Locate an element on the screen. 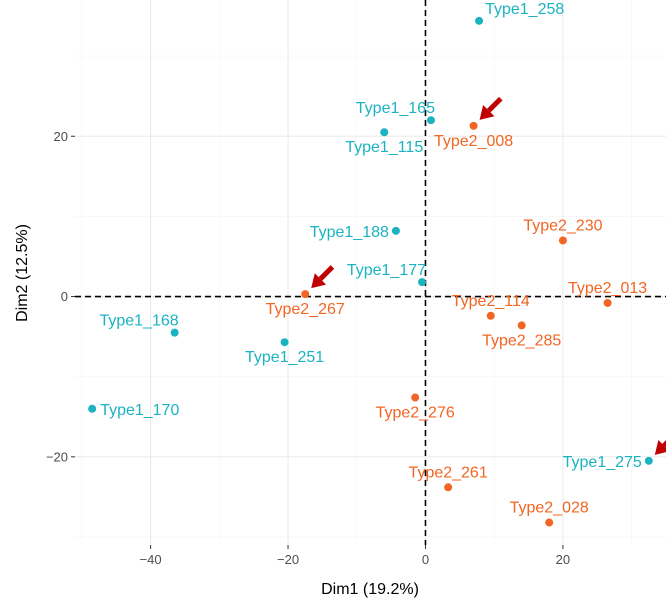 This screenshot has height=601, width=666. point-label: Type1_188 is located at coordinates (349, 232).